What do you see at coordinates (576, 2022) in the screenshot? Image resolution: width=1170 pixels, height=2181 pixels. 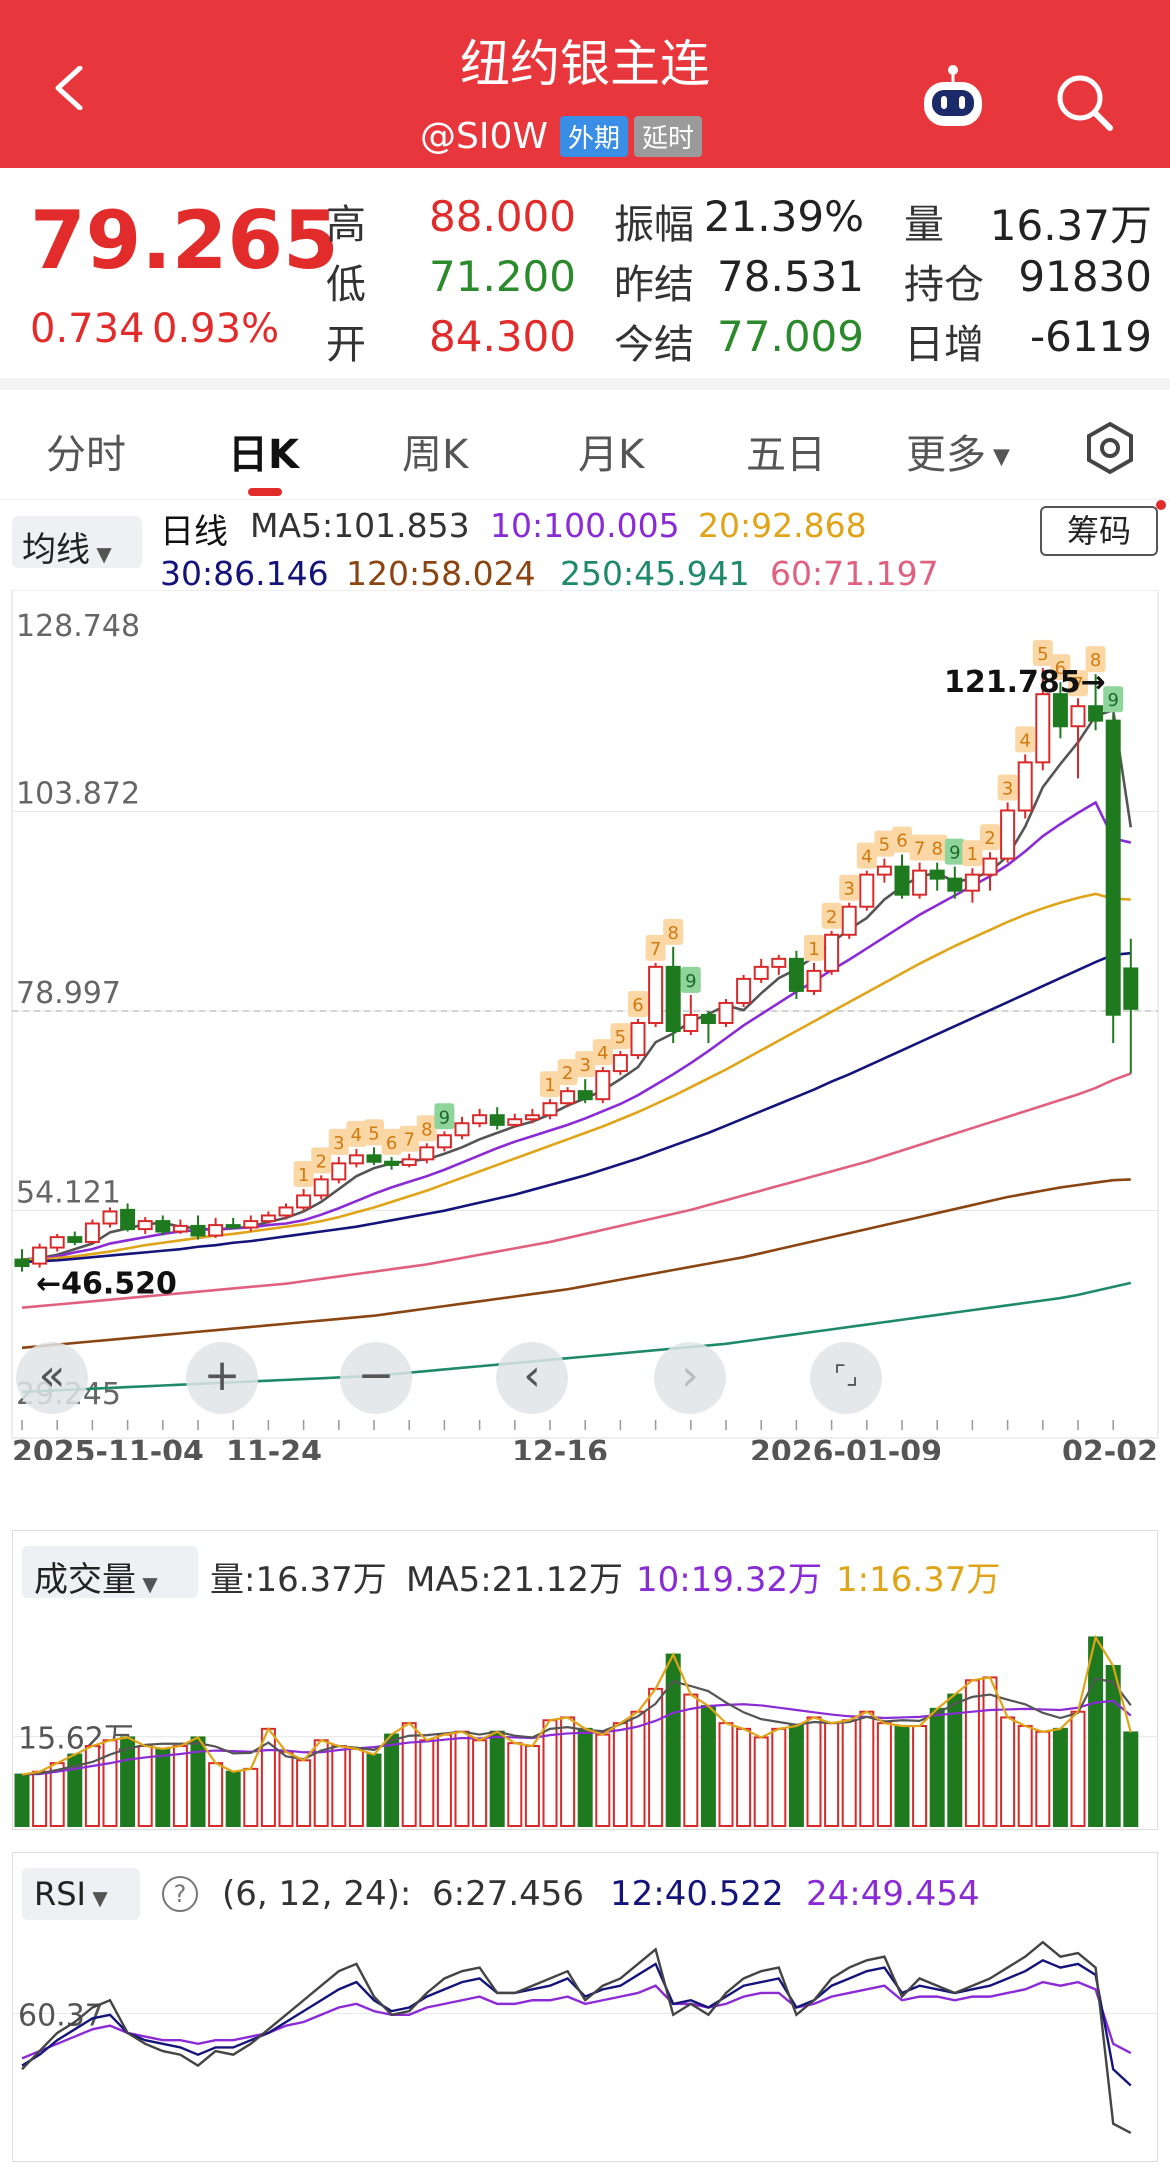 I see `rsi-line-rsi12` at bounding box center [576, 2022].